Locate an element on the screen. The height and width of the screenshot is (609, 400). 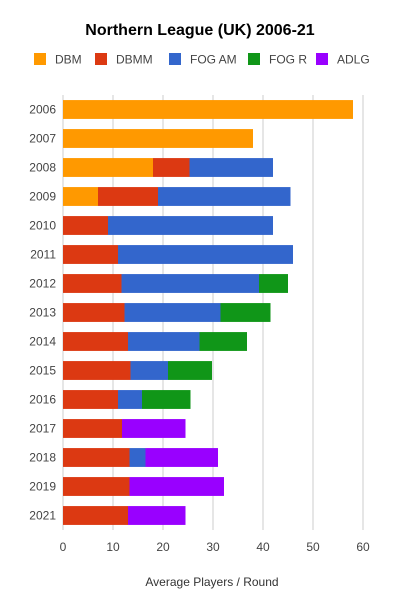
y-tick-label-2010: 2010 is located at coordinates (42, 226).